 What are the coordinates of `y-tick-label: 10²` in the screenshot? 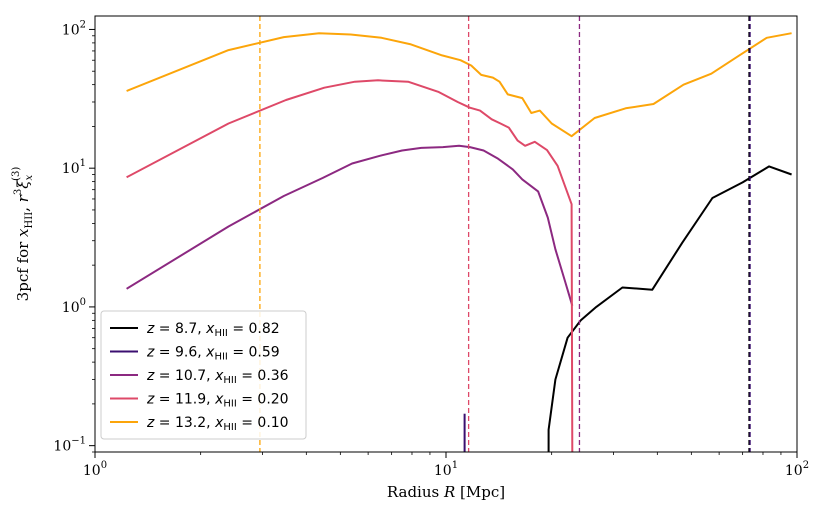 It's located at (74, 28).